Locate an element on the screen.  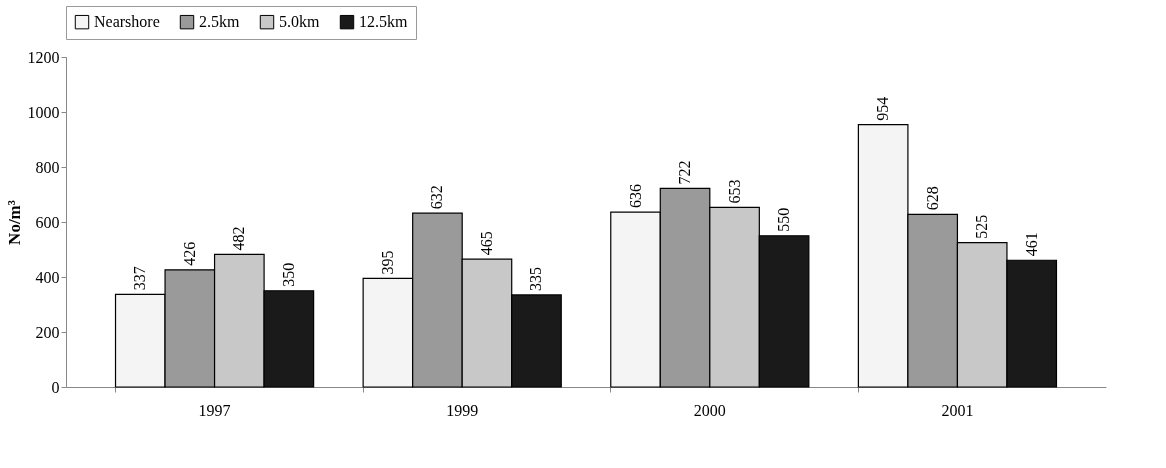
x-tick-label: 1999 is located at coordinates (462, 410).